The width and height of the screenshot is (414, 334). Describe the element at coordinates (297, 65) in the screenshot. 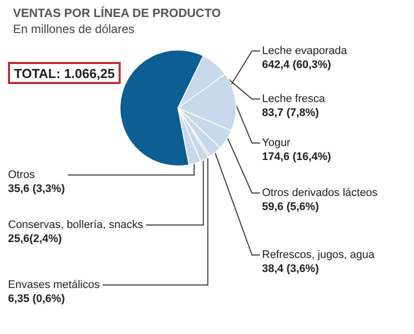

I see `data-label: 642,4 (60,3%)` at that location.